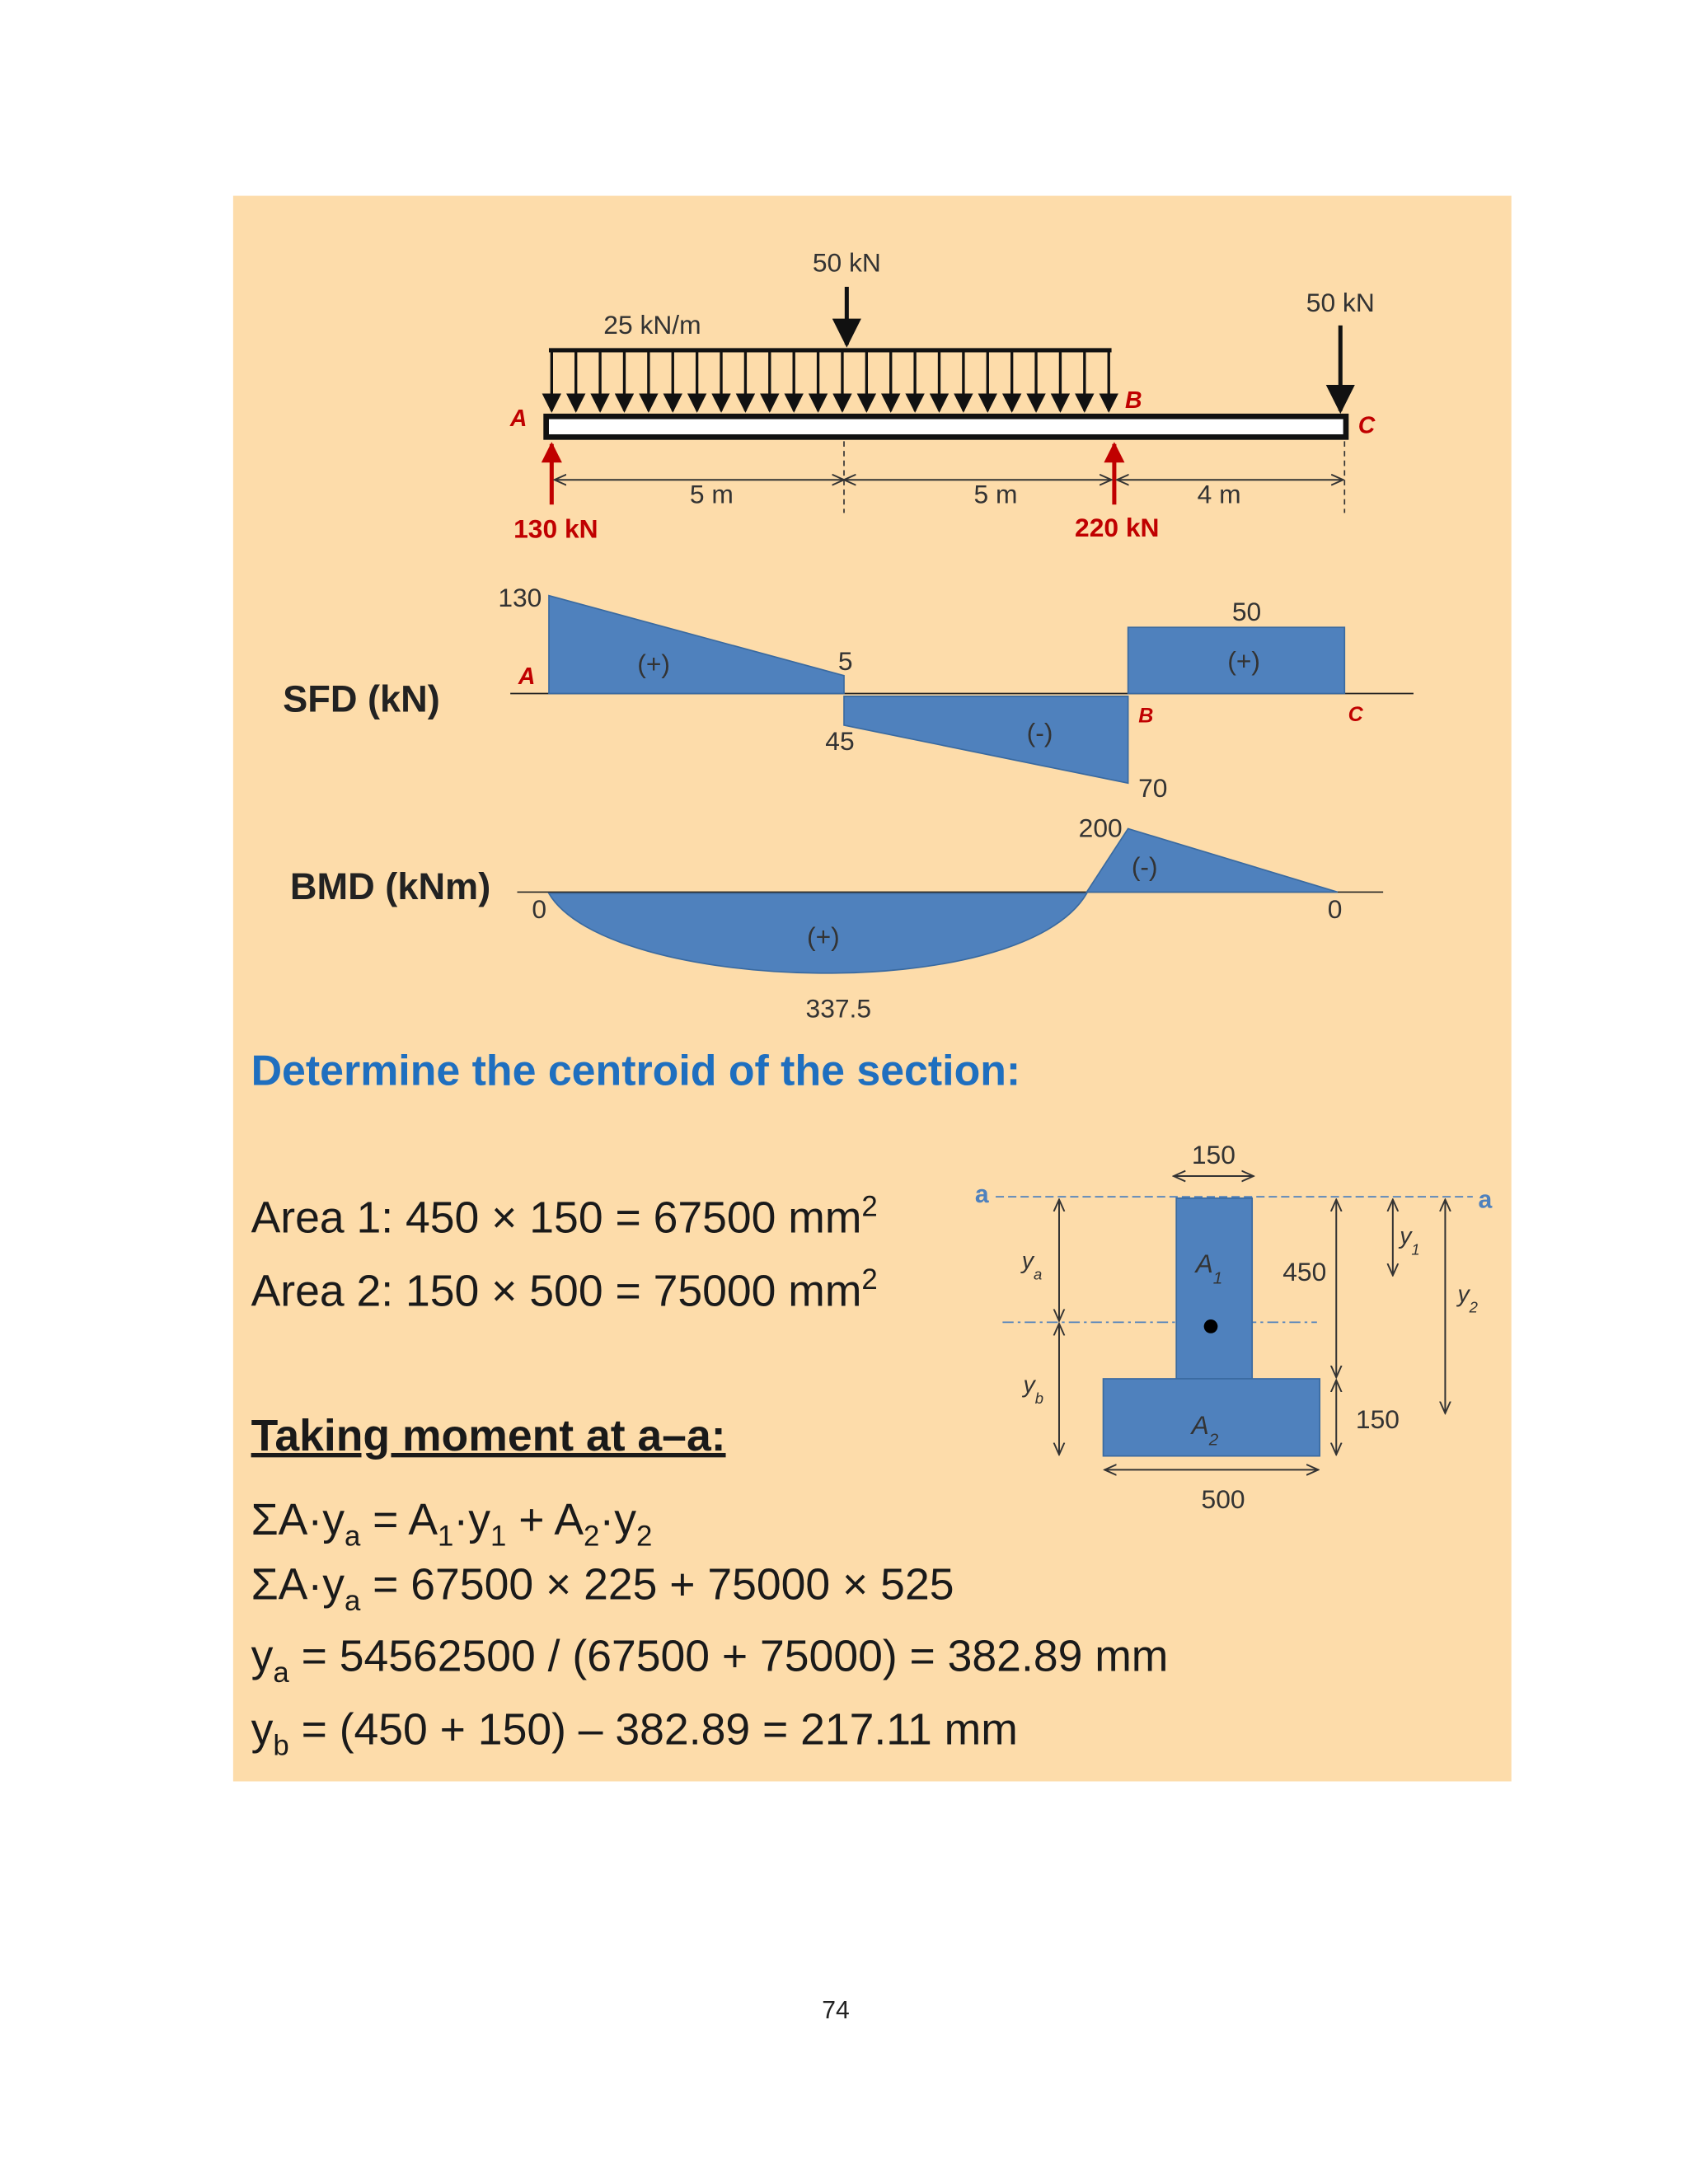  I want to click on sfd-value: 50, so click(1246, 611).